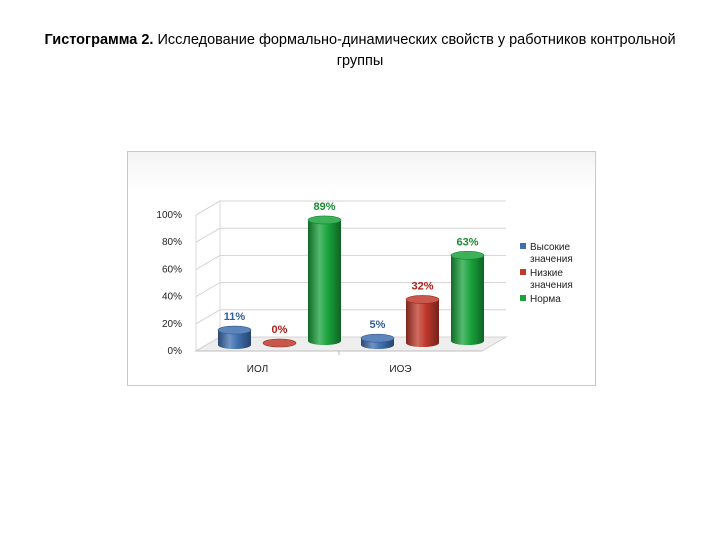 Image resolution: width=720 pixels, height=540 pixels. Describe the element at coordinates (175, 351) in the screenshot. I see `y-tick-label: 0%` at that location.